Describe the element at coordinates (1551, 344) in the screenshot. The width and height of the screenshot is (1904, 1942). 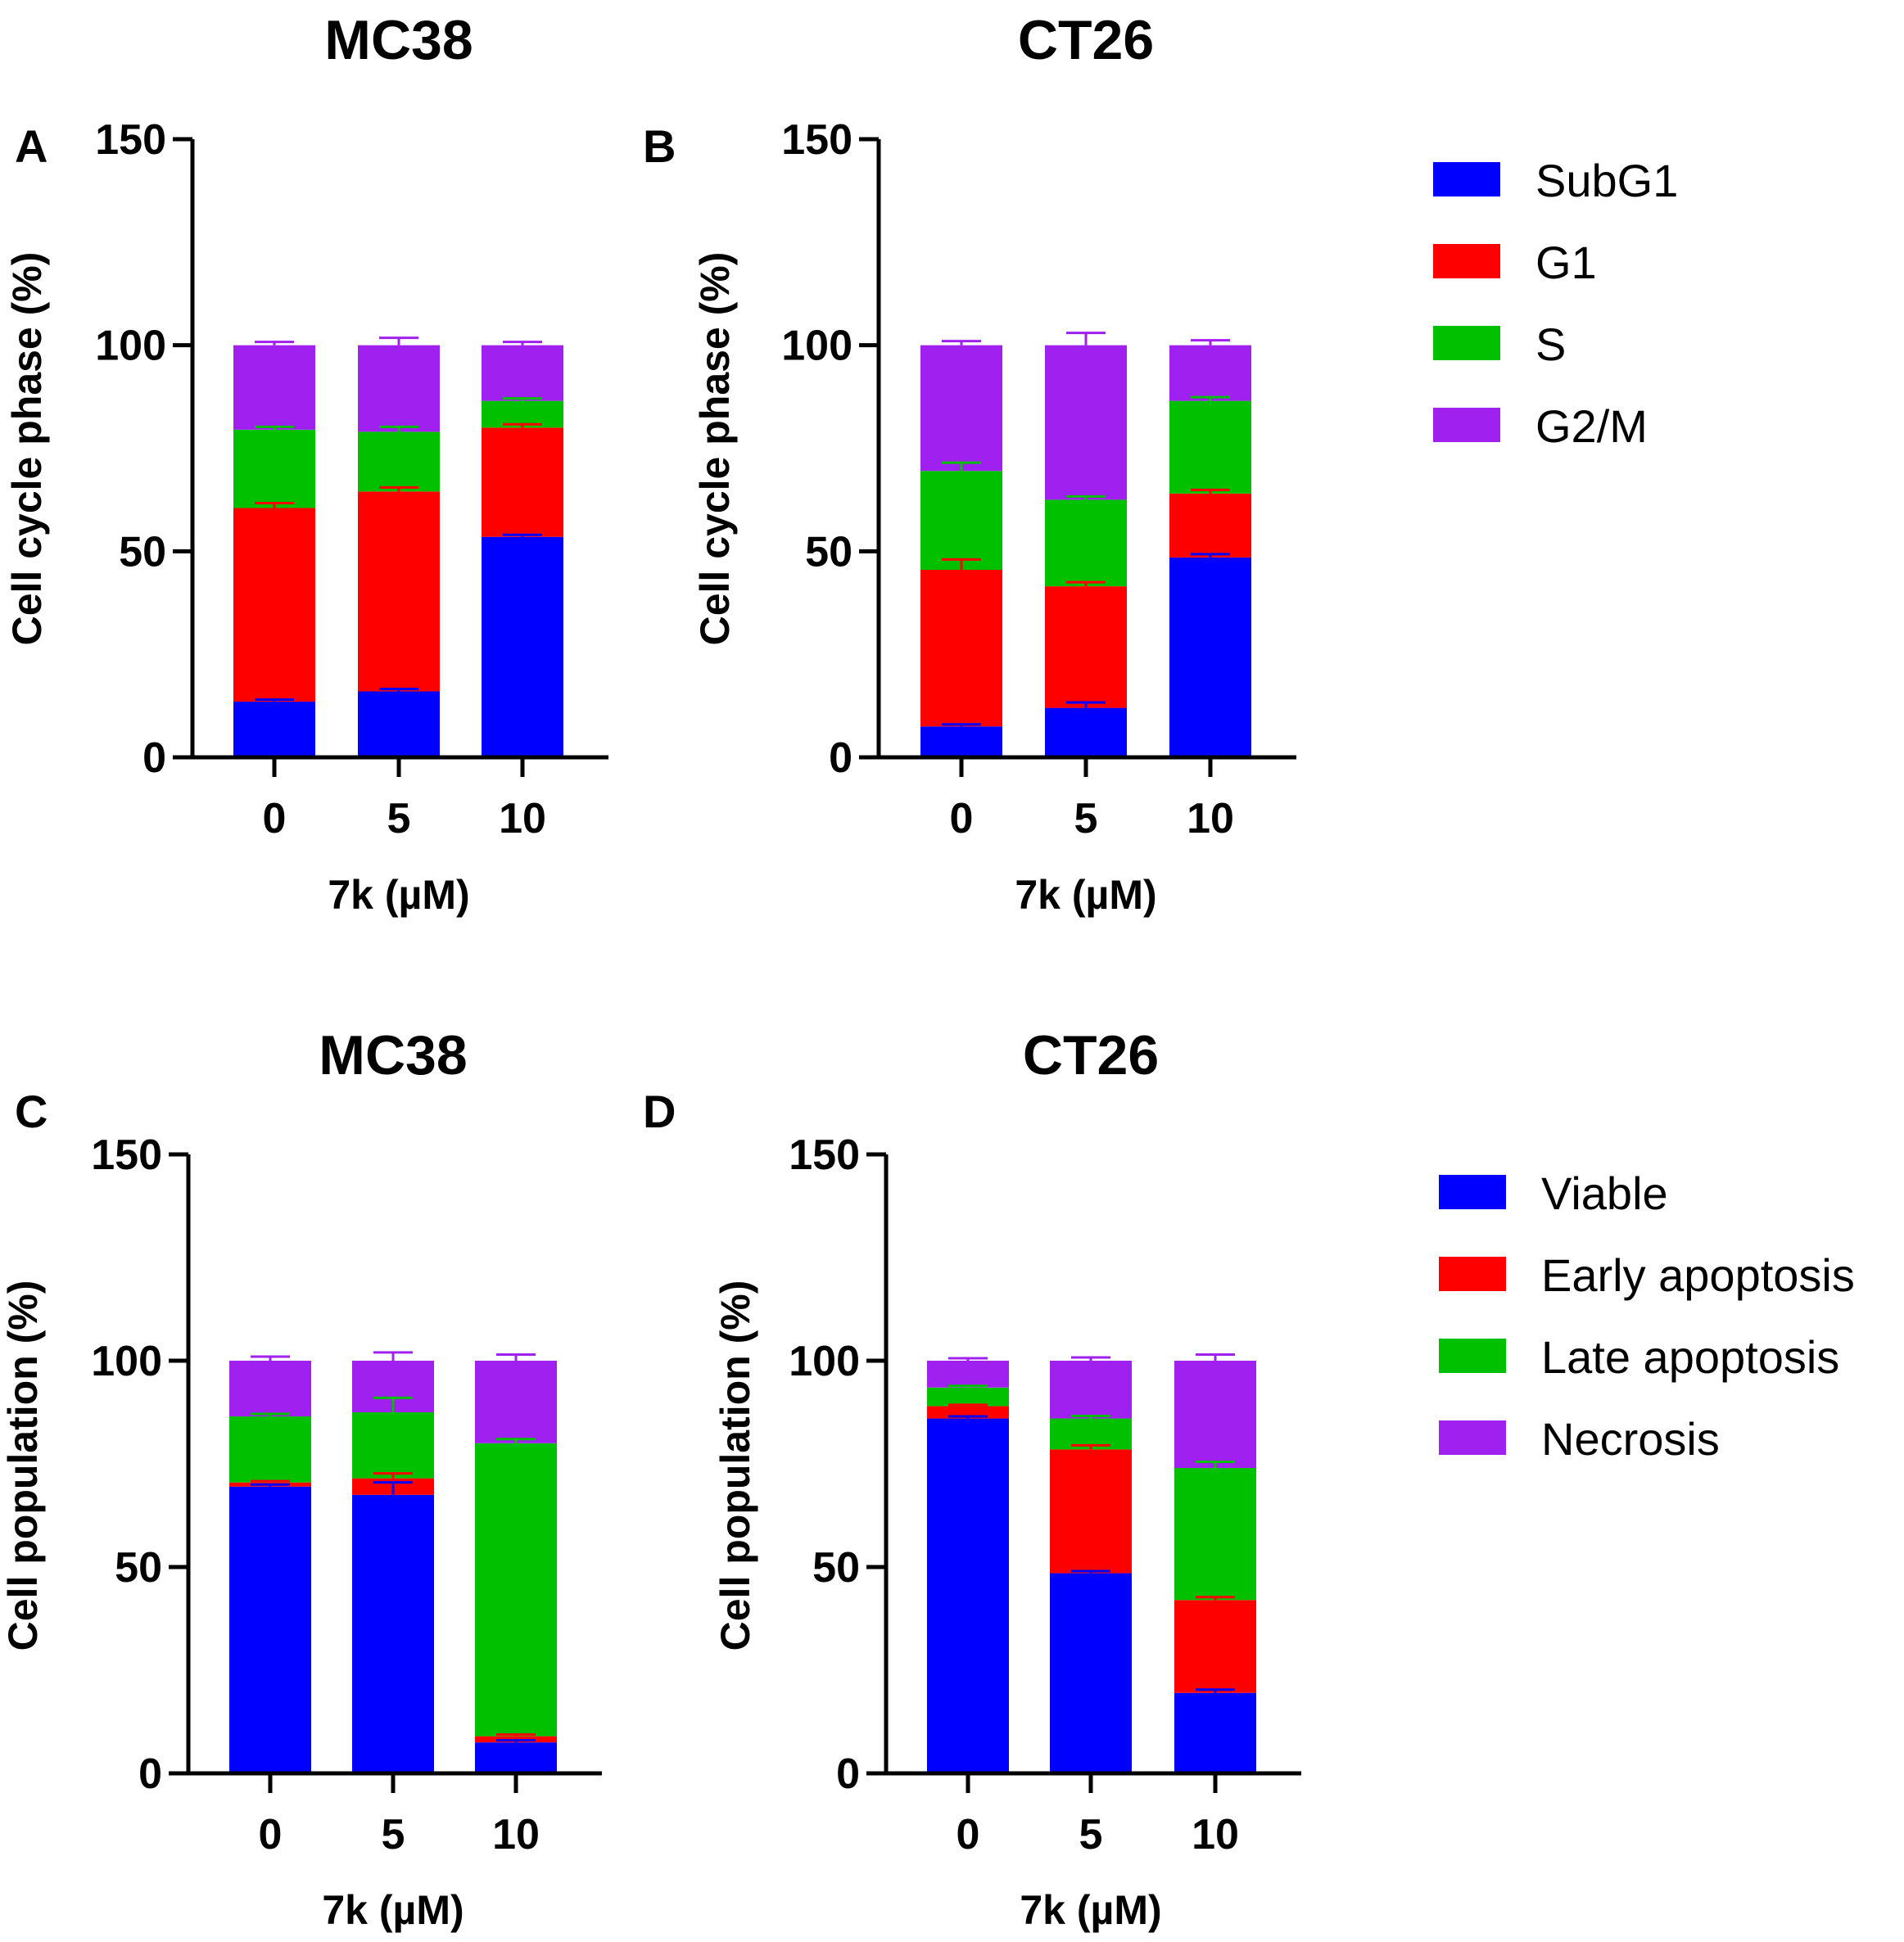
I see `legend-label: S` at that location.